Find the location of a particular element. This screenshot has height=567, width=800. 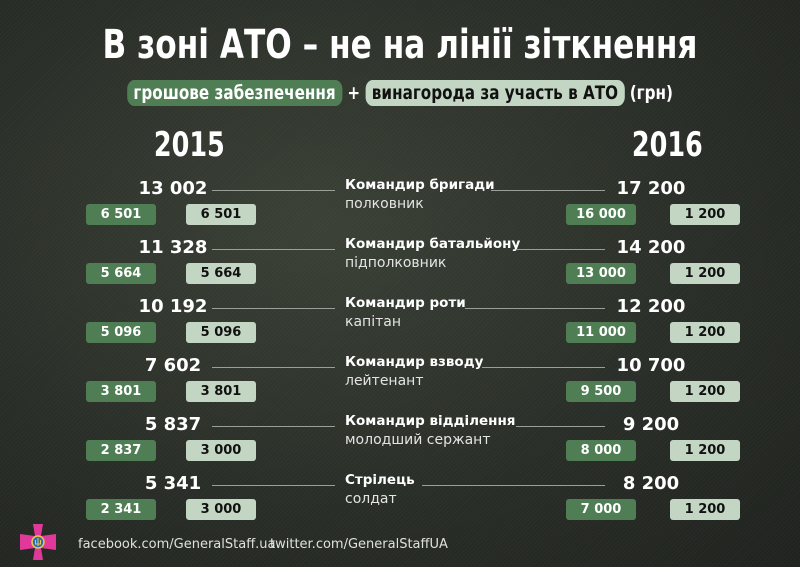

pay-2015: 5 096 is located at coordinates (121, 332).